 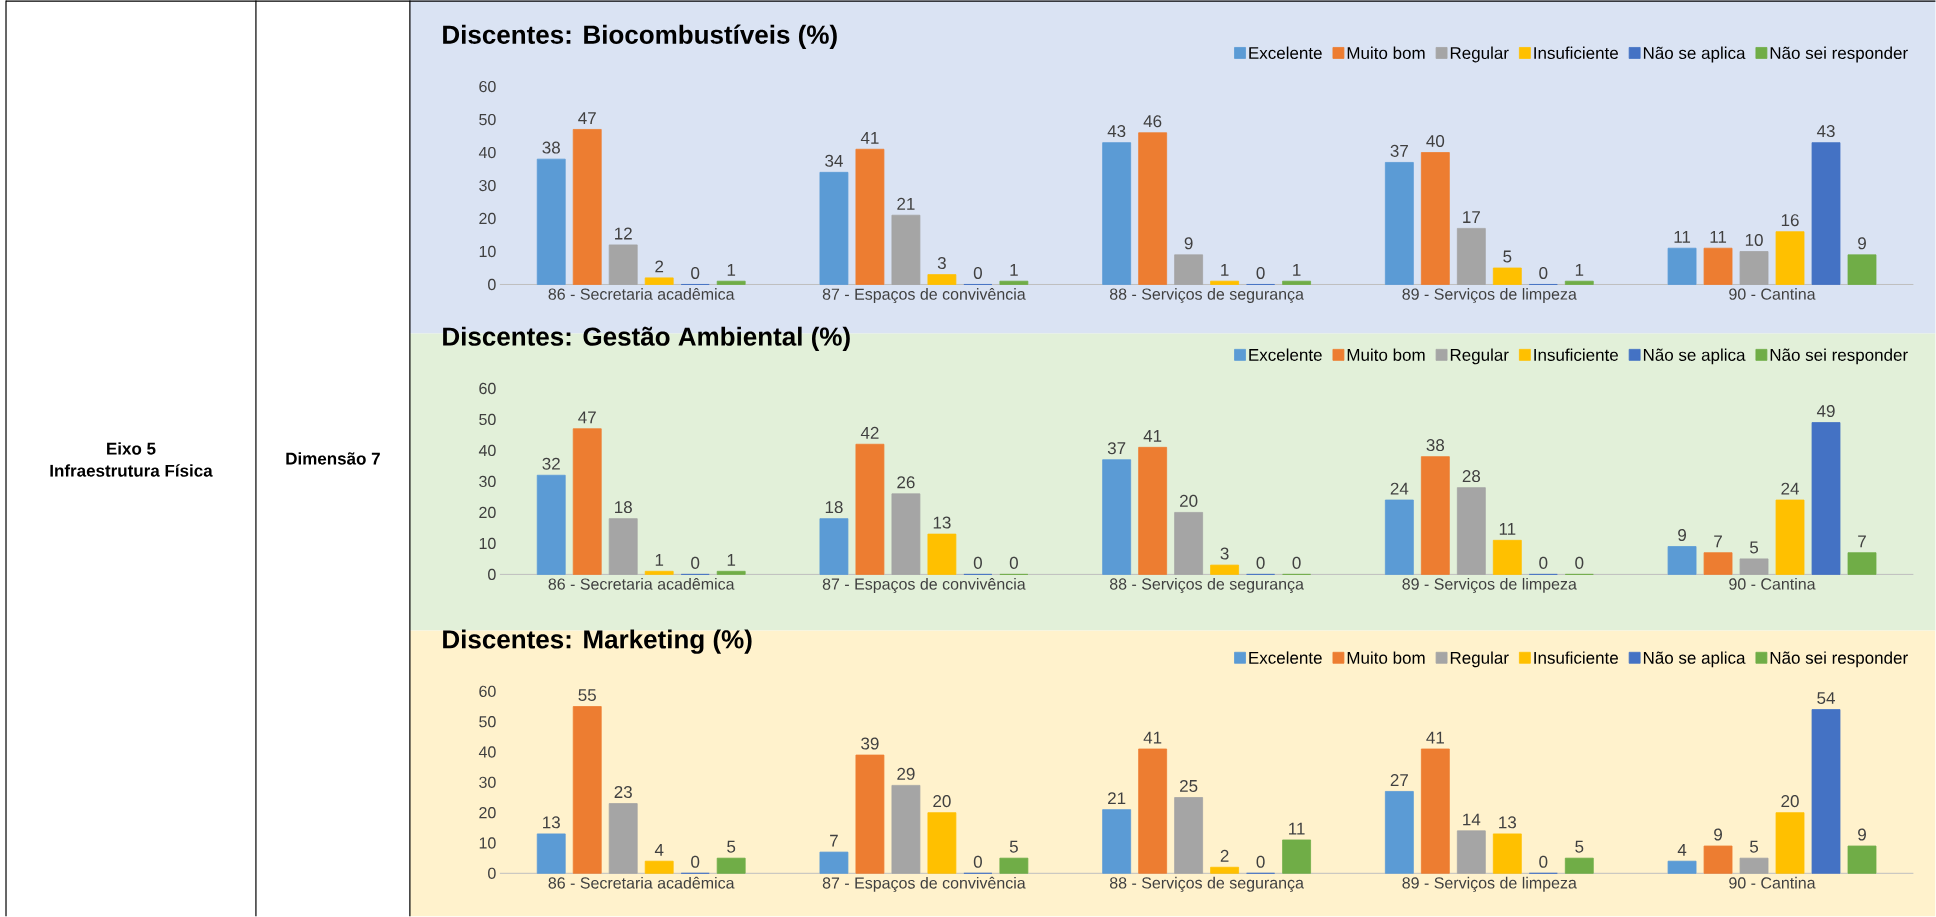 I want to click on data-label: 7, so click(x=834, y=840).